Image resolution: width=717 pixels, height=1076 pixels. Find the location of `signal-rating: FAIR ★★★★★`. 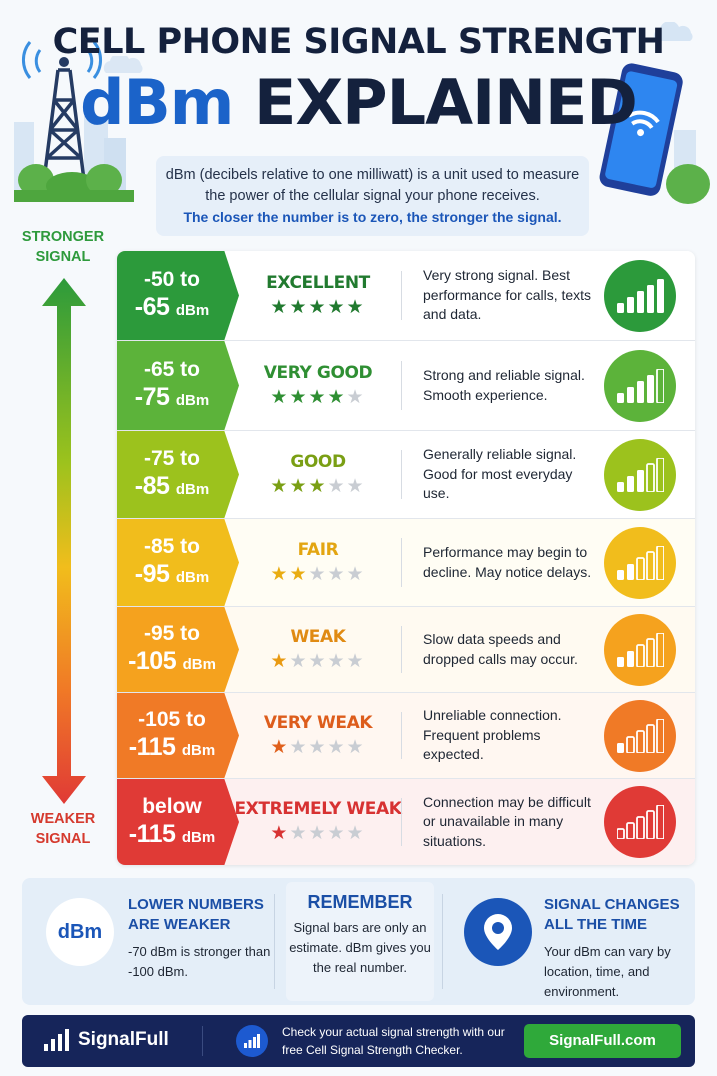

signal-rating: FAIR ★★★★★ is located at coordinates (318, 562).